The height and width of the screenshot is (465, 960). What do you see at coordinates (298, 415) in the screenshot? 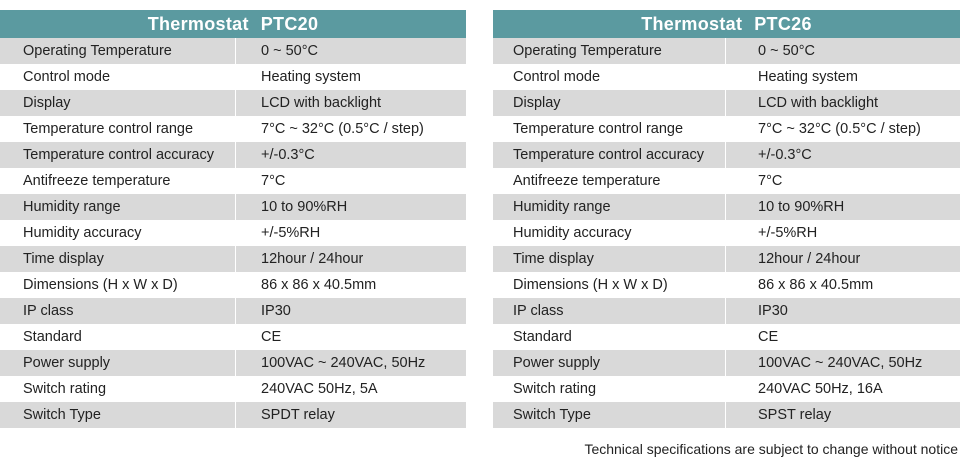
I see `spec-value: SPDT relay` at bounding box center [298, 415].